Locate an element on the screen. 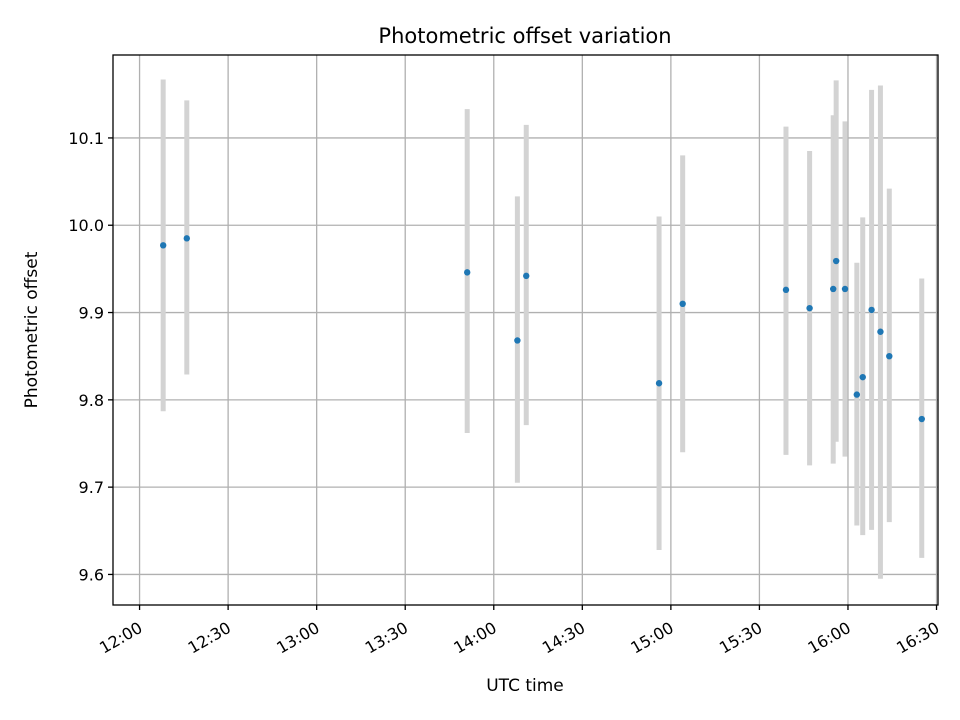 This screenshot has height=720, width=960. x-tick-label: 16:30 is located at coordinates (917, 638).